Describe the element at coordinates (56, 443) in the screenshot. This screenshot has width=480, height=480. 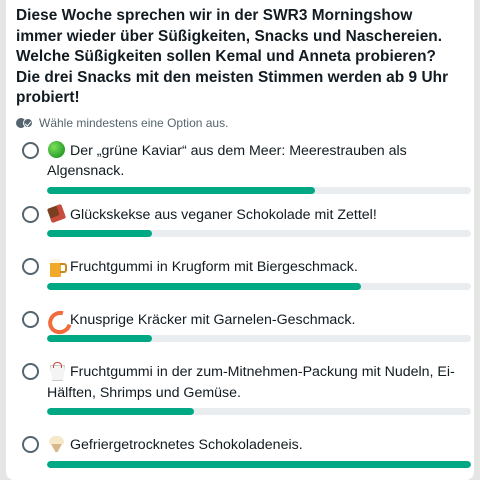
I see `ice-cream-icon` at that location.